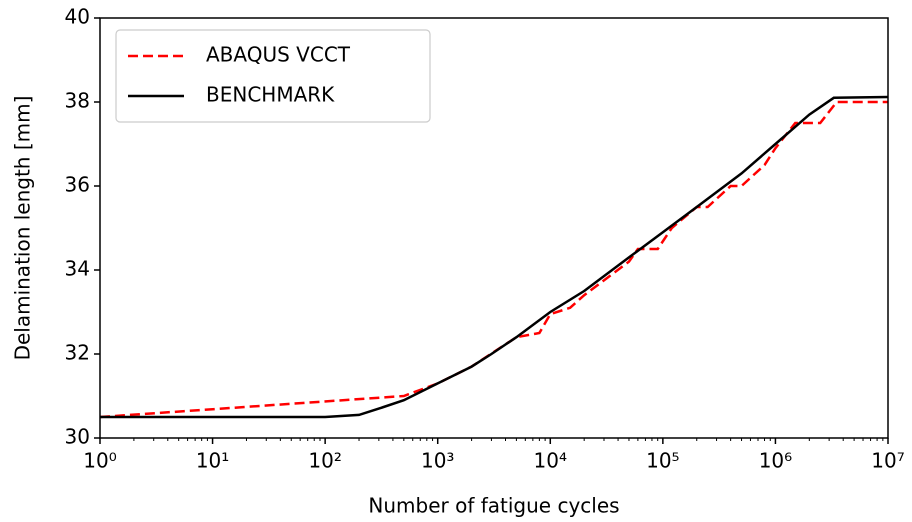 Image resolution: width=912 pixels, height=522 pixels. Describe the element at coordinates (77, 353) in the screenshot. I see `y-tick-label: 32` at that location.